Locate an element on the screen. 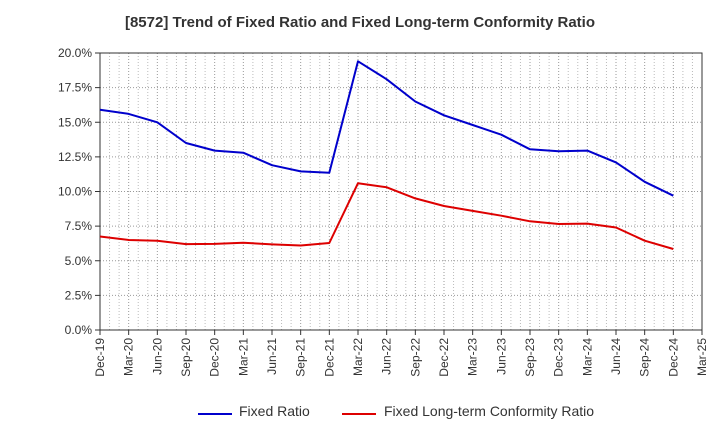 The image size is (720, 440). y-tick-label: 15.0% is located at coordinates (75, 122).